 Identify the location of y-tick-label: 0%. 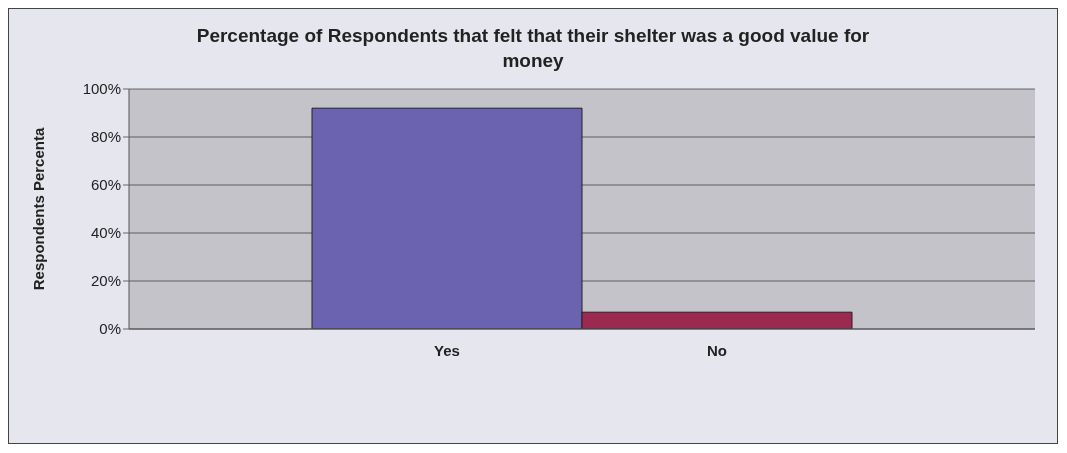
(110, 329).